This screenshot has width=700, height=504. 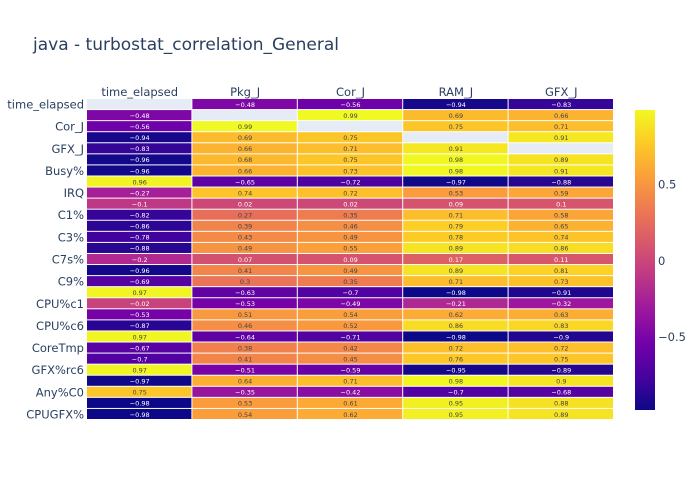 I want to click on colorbar: 0.5 0 −0.5, so click(x=660, y=260).